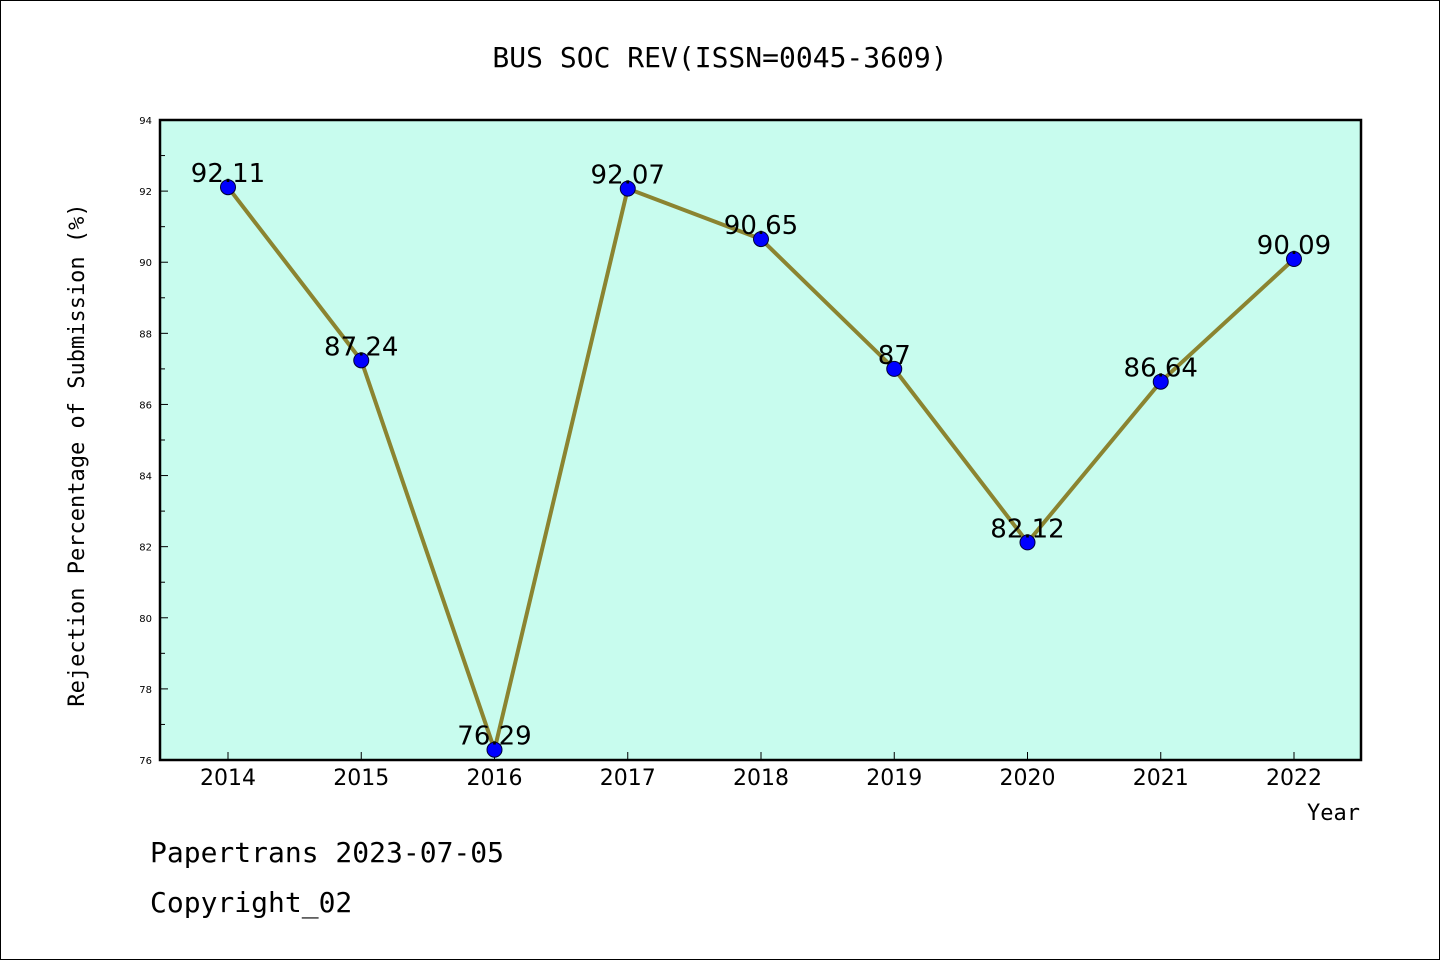  What do you see at coordinates (145, 263) in the screenshot?
I see `y-tick-label: 90` at bounding box center [145, 263].